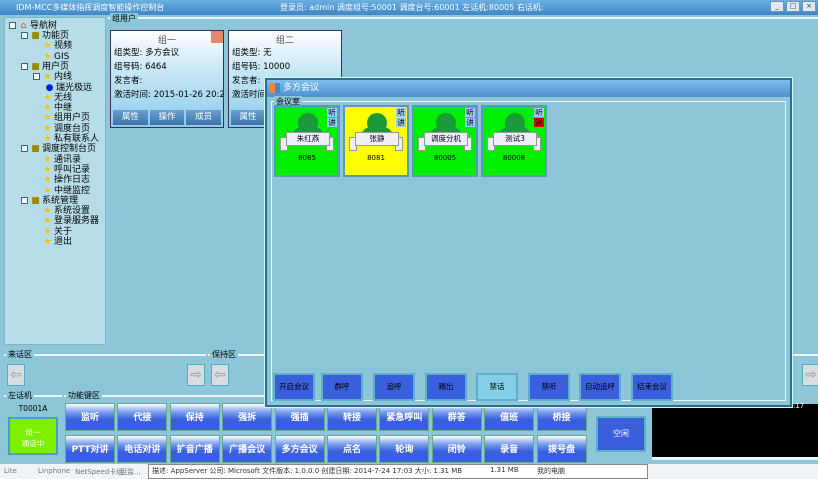 This screenshot has height=479, width=818. What do you see at coordinates (35, 149) in the screenshot?
I see `folder-icon: ■` at bounding box center [35, 149].